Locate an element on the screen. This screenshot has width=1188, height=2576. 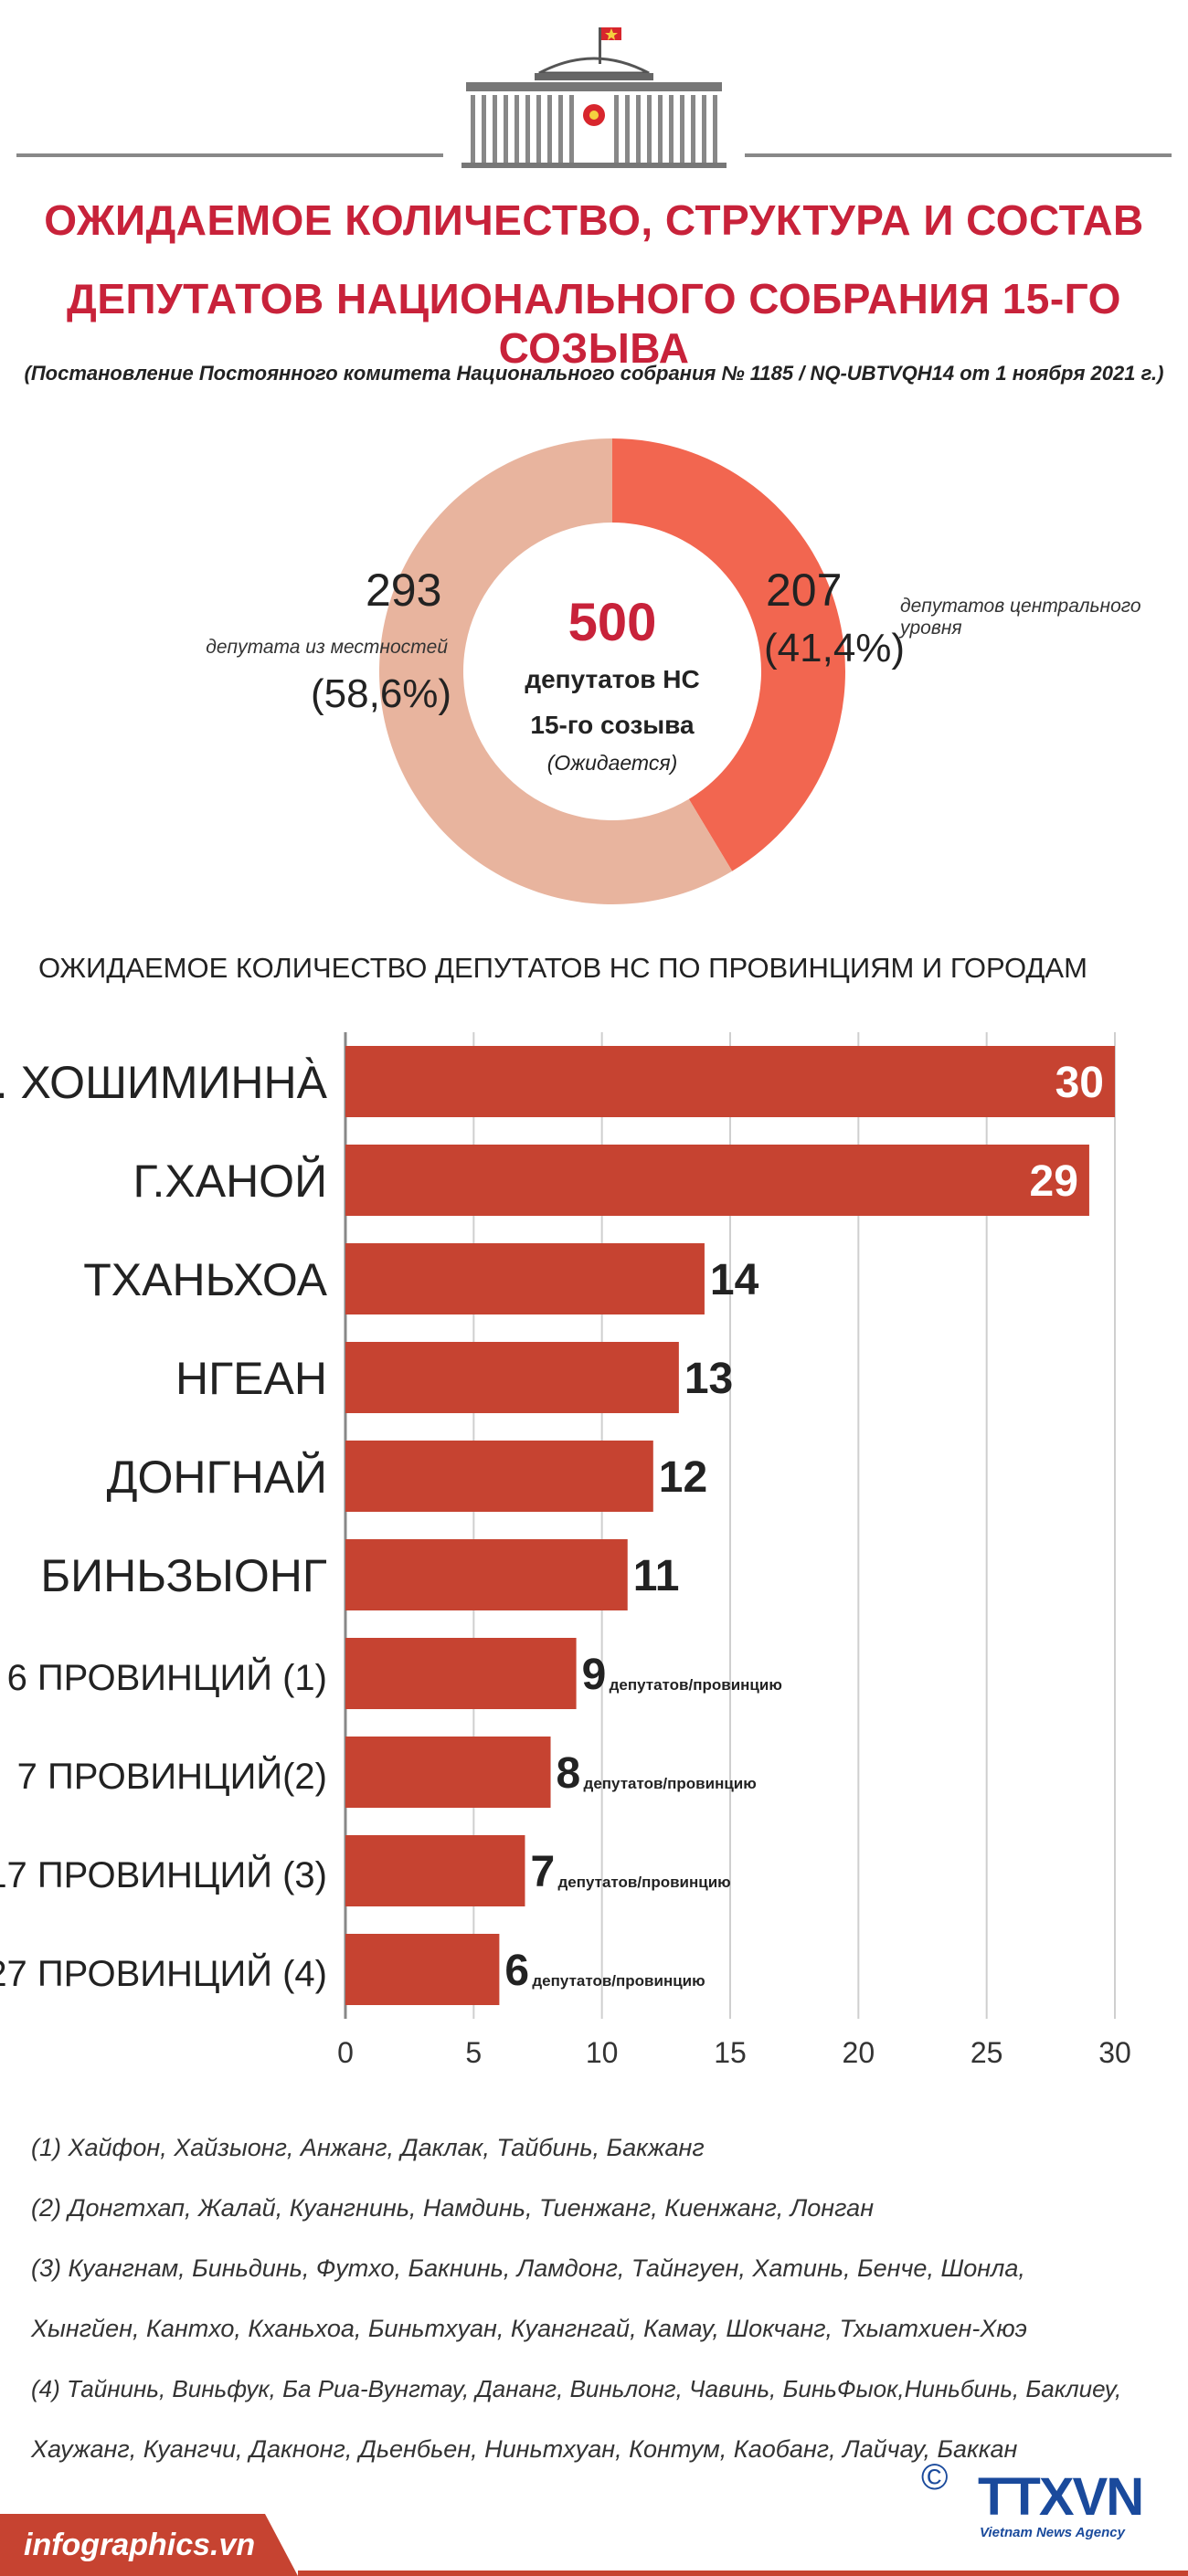
local-percent: (58,6%) is located at coordinates (381, 693).